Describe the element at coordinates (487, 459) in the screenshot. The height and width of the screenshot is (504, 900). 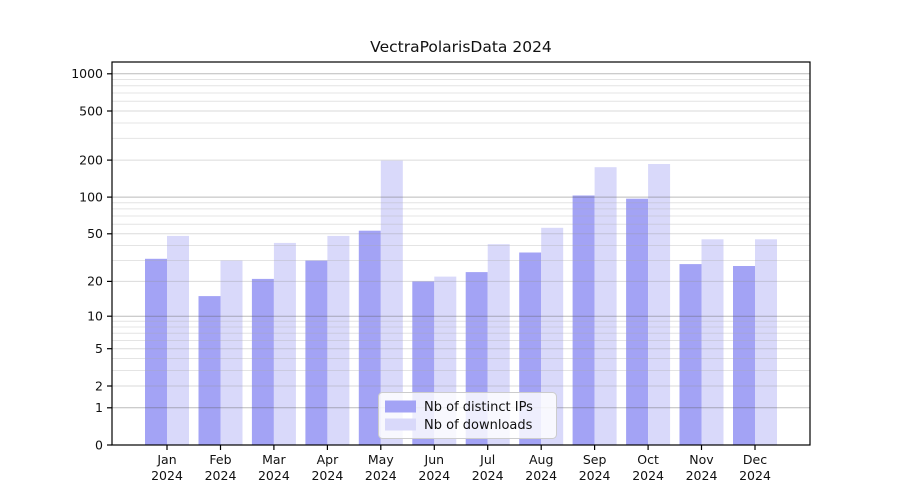
I see `x-tick-label-month: Jul` at that location.